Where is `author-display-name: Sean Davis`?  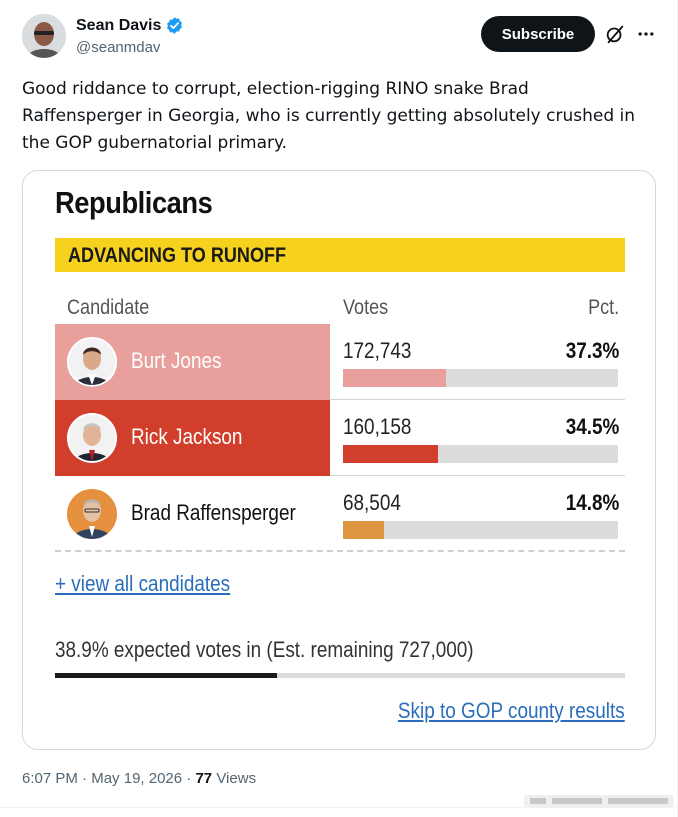 author-display-name: Sean Davis is located at coordinates (119, 25).